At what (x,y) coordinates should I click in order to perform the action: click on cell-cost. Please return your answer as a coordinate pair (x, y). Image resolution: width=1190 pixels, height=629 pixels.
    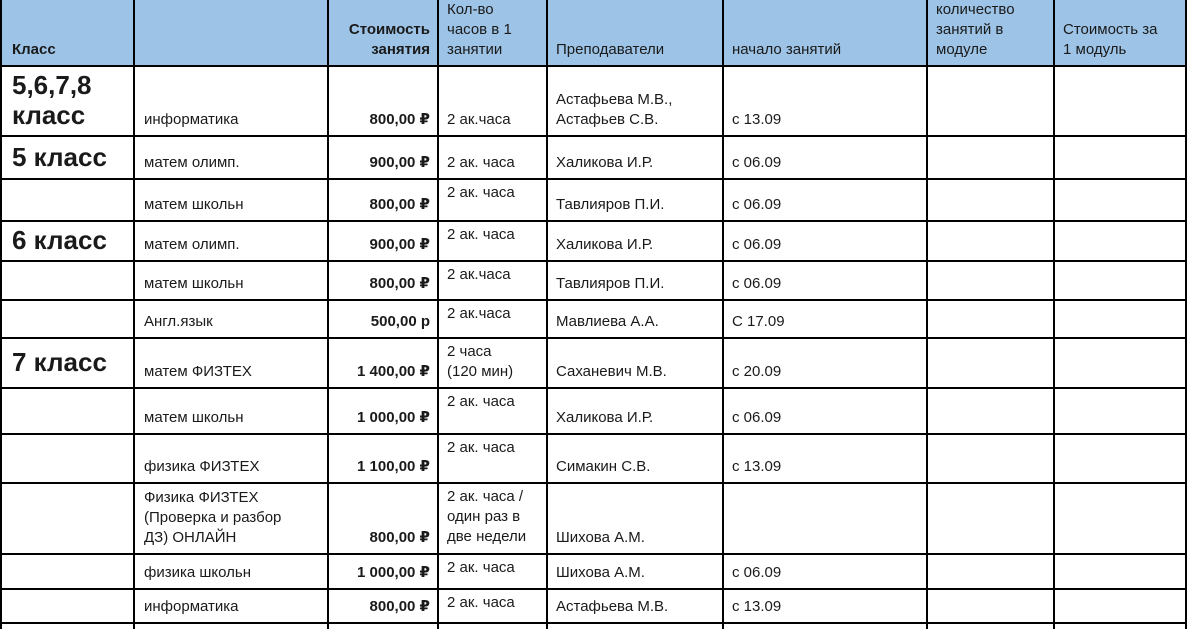
    Looking at the image, I should click on (383, 625).